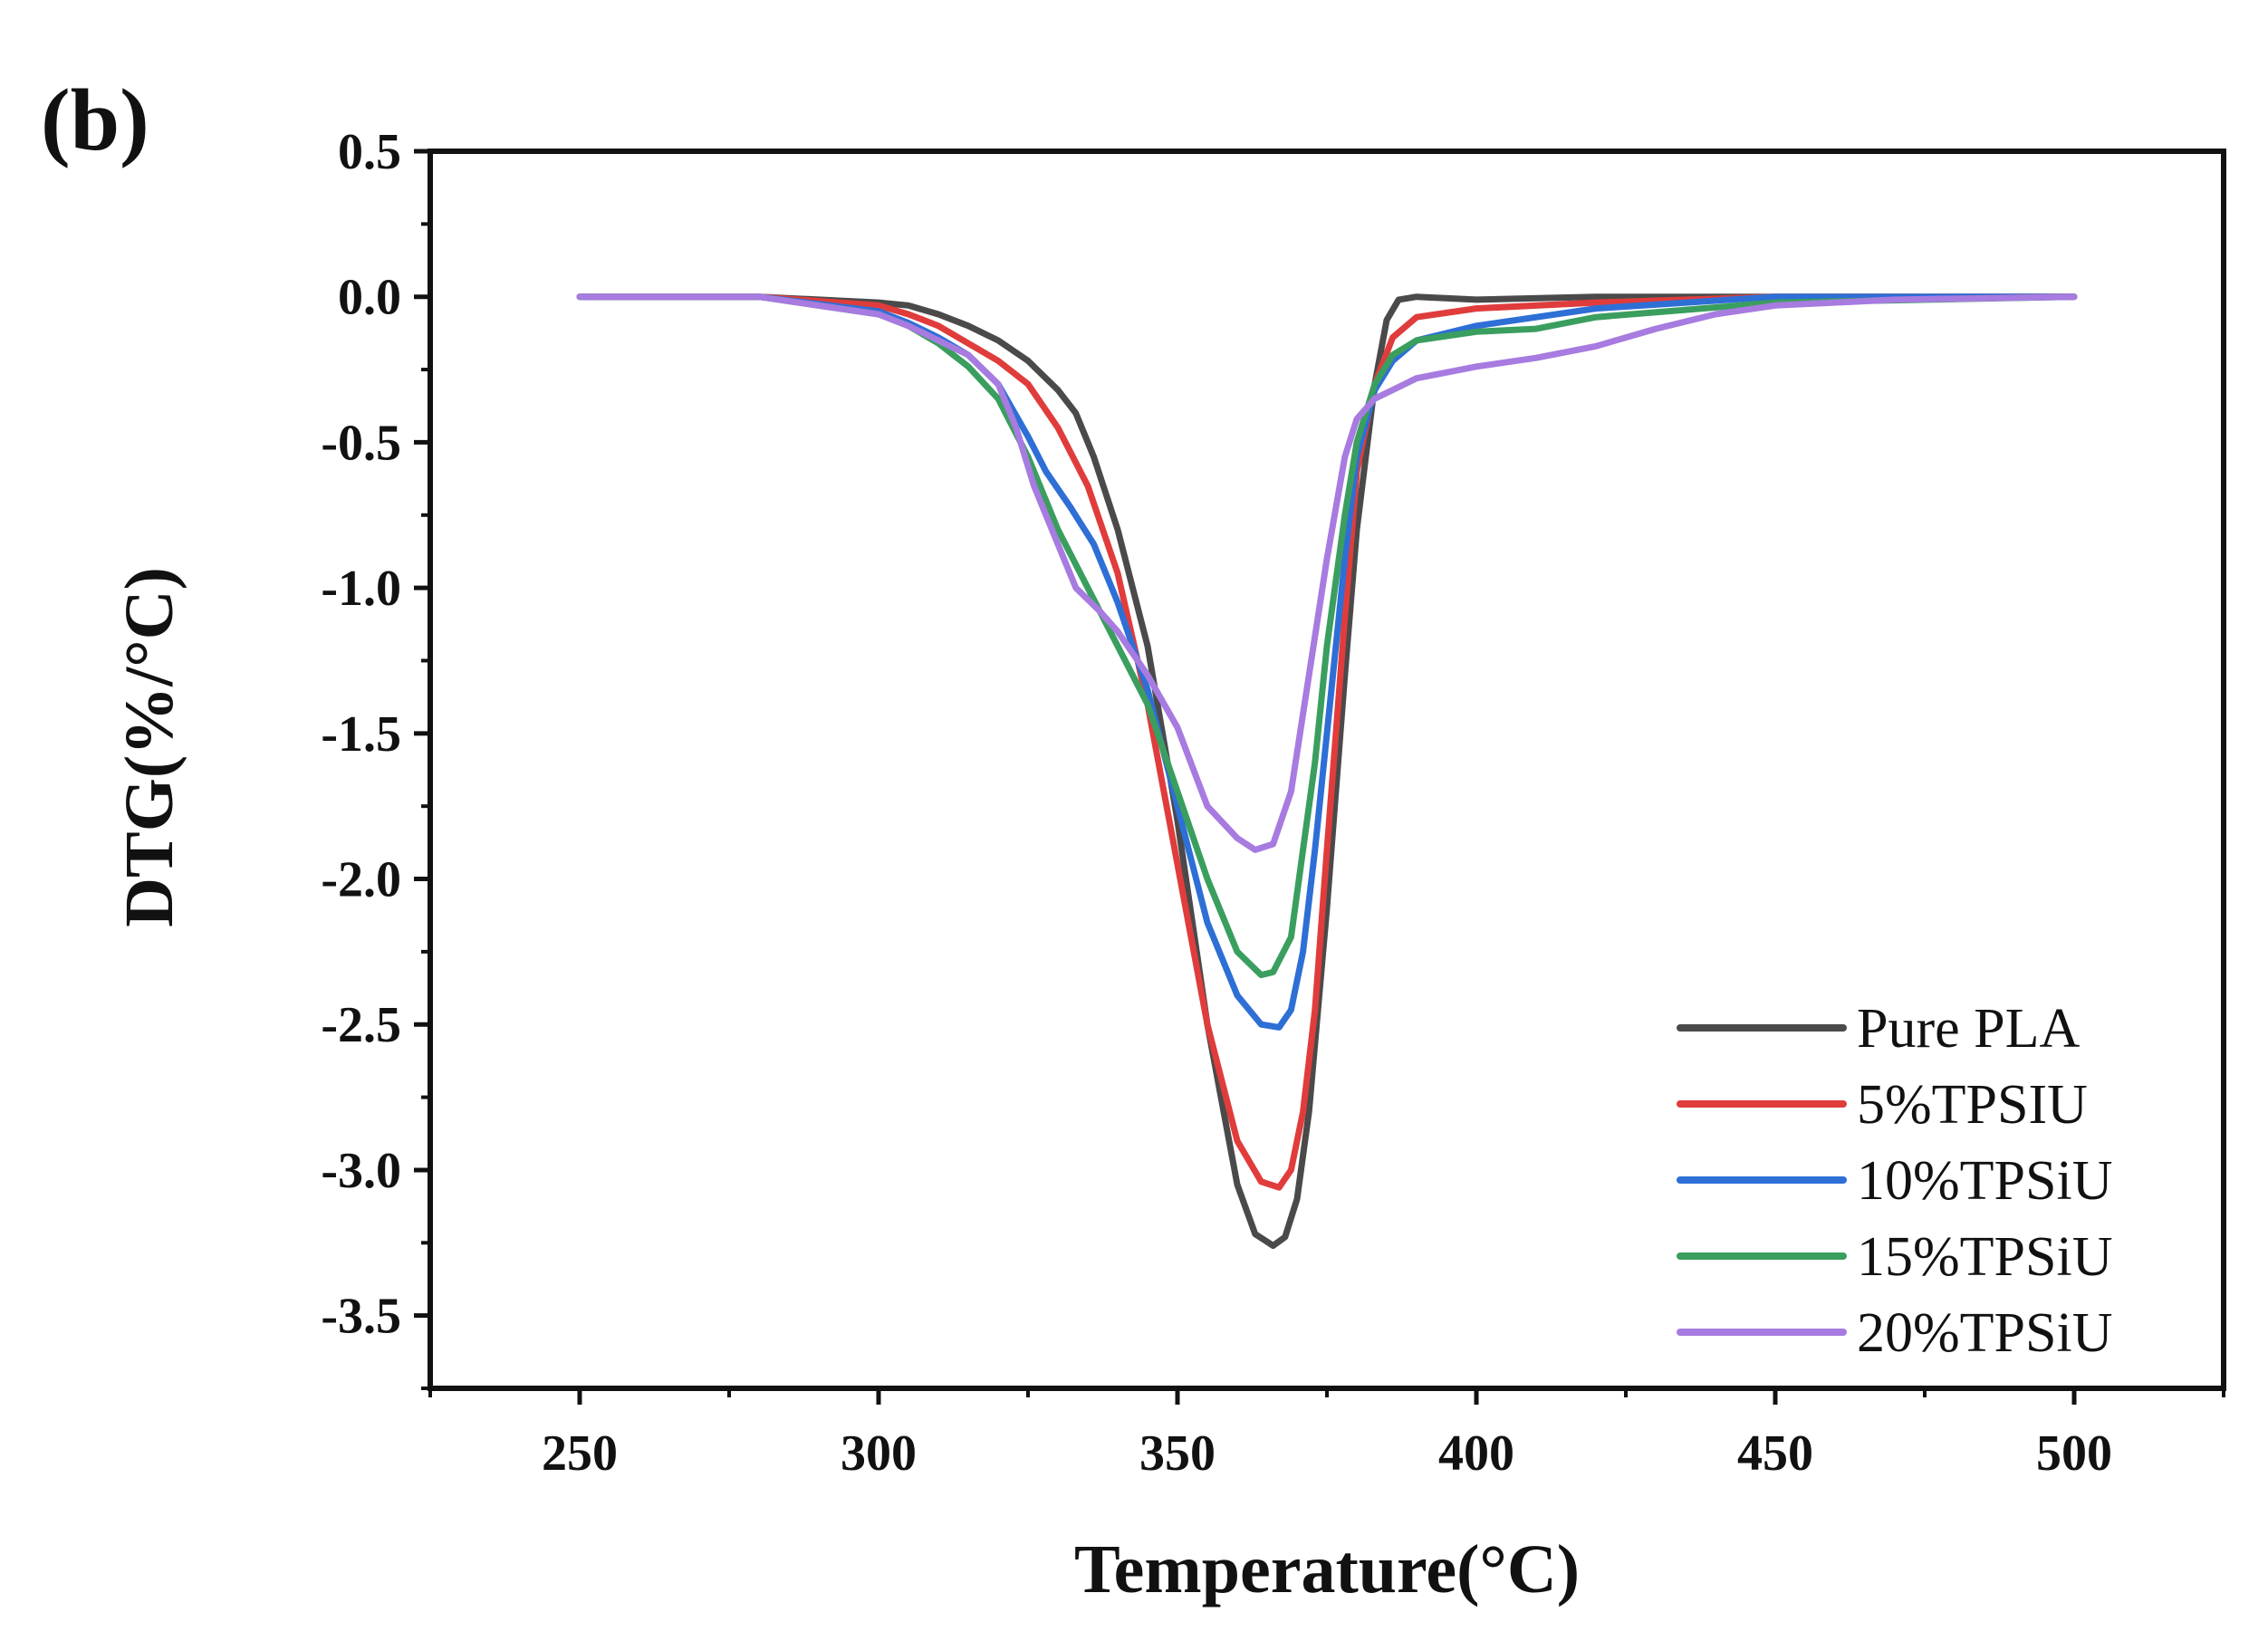 Image resolution: width=2268 pixels, height=1641 pixels. Describe the element at coordinates (361, 1025) in the screenshot. I see `y-tick-label: -2.5` at that location.